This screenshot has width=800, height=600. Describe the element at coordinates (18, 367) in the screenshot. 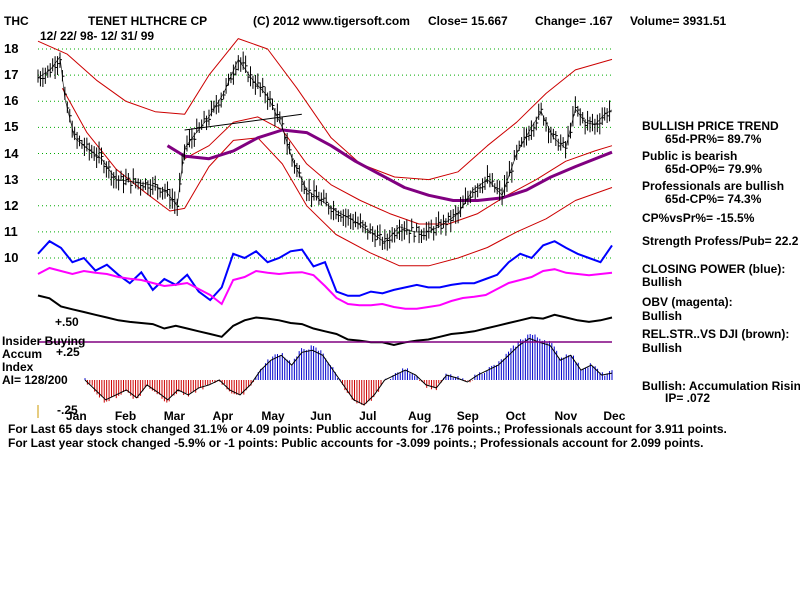

I see `index-label: Index` at that location.